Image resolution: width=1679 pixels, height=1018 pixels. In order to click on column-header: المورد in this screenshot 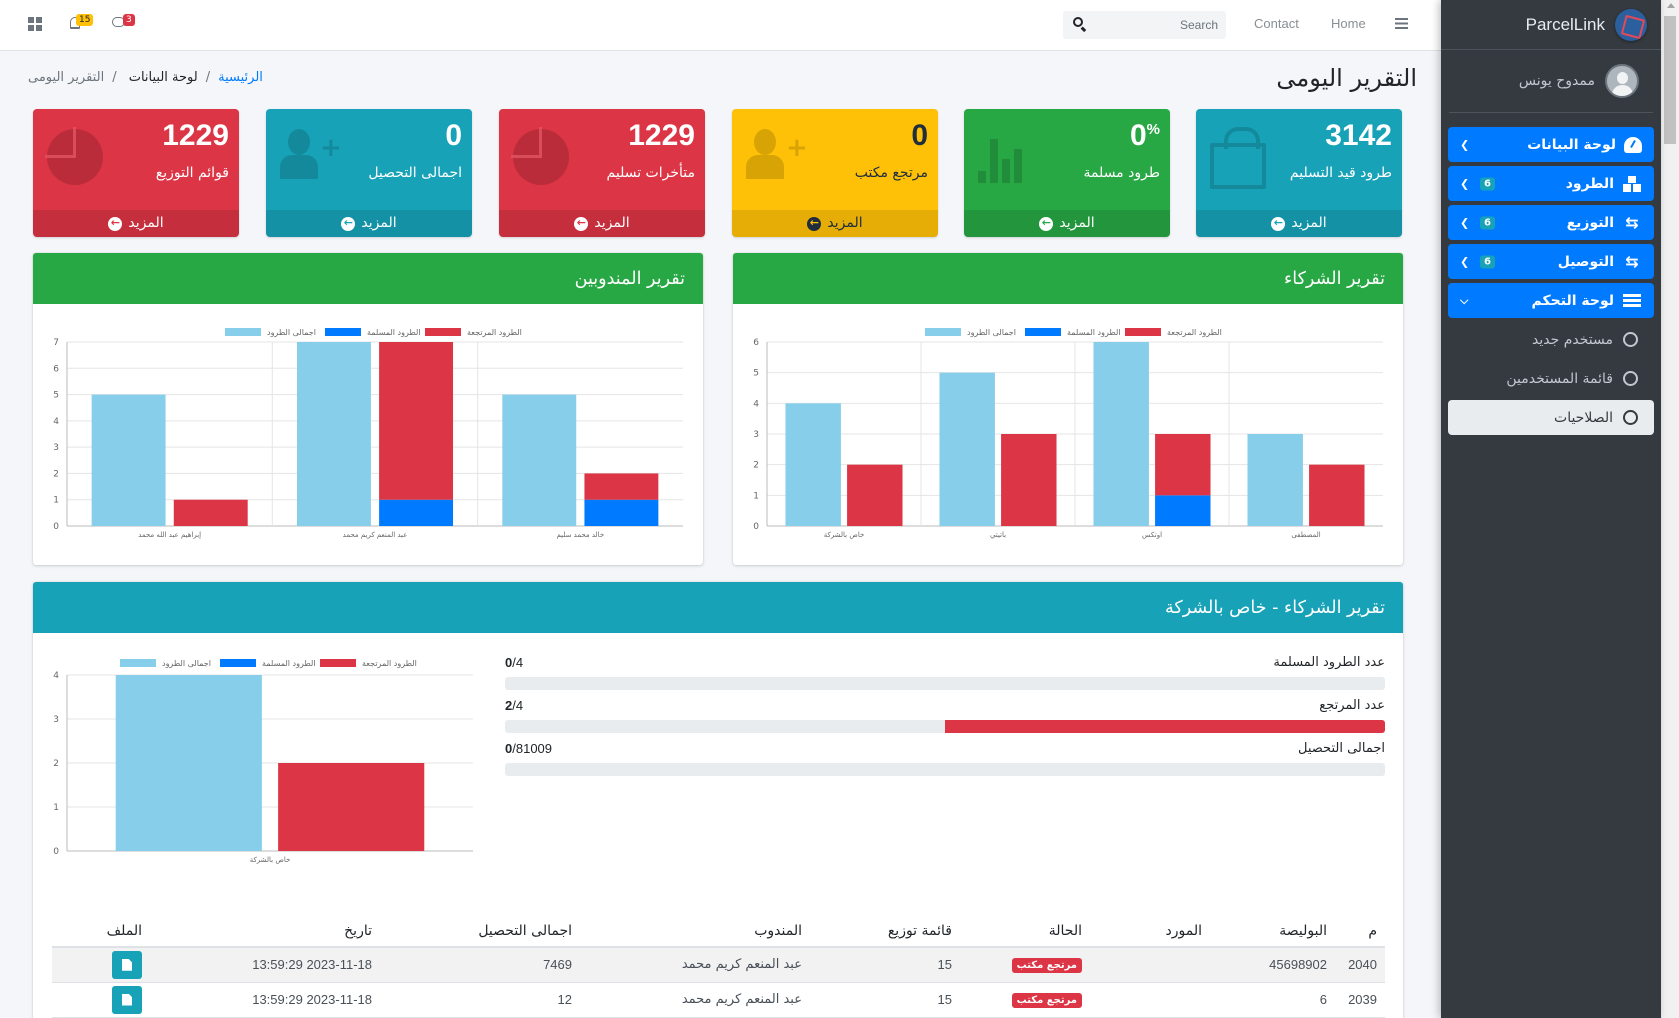, I will do `click(1150, 931)`.